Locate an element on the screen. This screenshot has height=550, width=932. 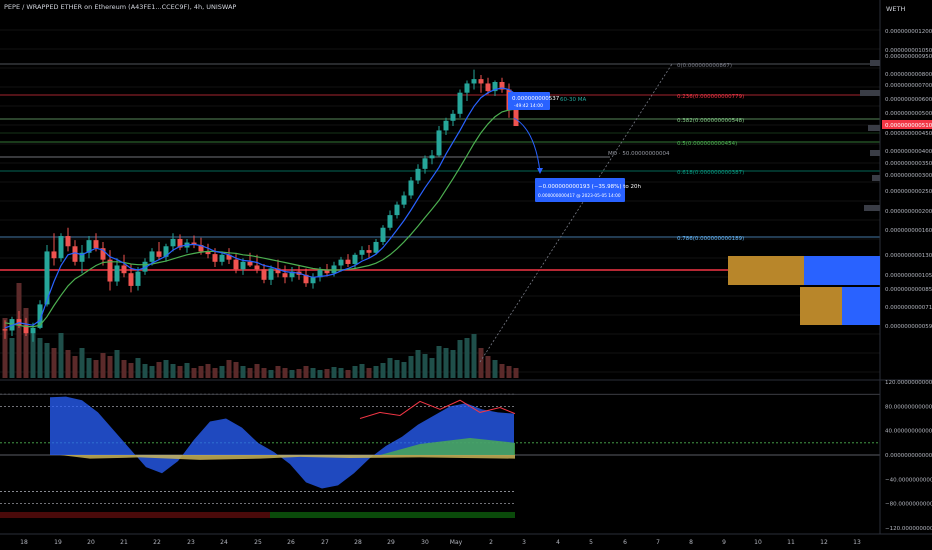
price-tick-label: 0.000000000500 is located at coordinates (908, 114).